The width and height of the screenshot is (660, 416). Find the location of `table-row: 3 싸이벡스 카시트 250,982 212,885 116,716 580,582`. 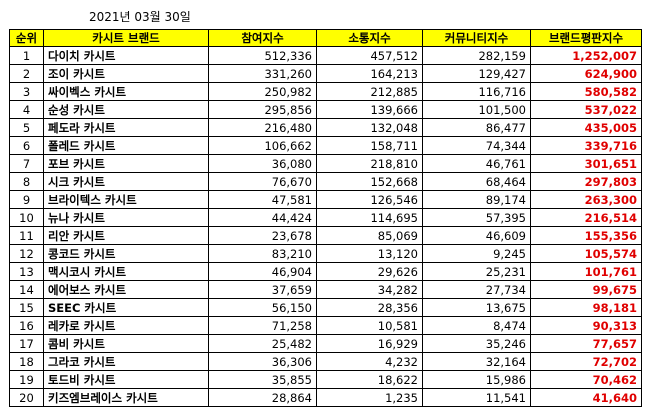

table-row: 3 싸이벡스 카시트 250,982 212,885 116,716 580,582 is located at coordinates (325, 91).